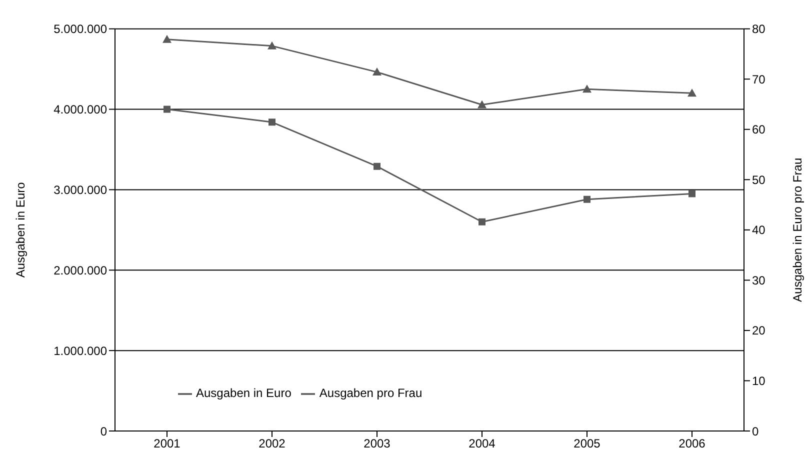  What do you see at coordinates (755, 431) in the screenshot?
I see `y2-tick-label: 0` at bounding box center [755, 431].